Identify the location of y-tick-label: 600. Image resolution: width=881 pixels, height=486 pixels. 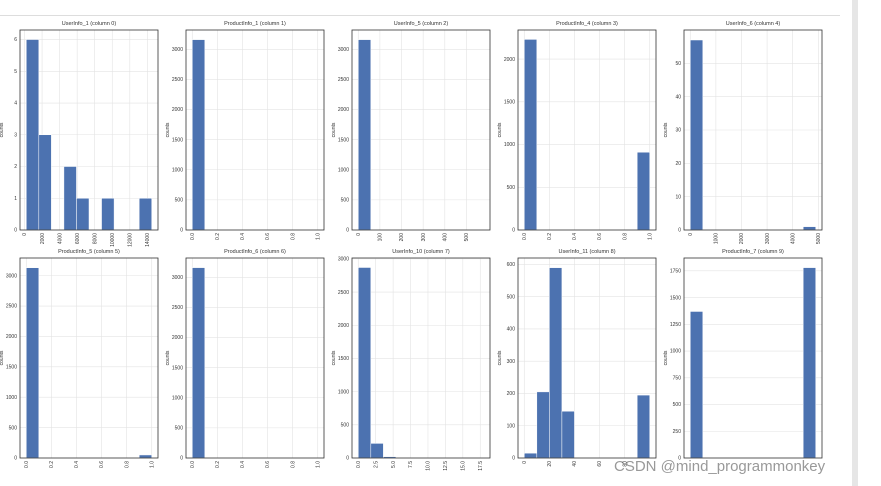
(511, 265).